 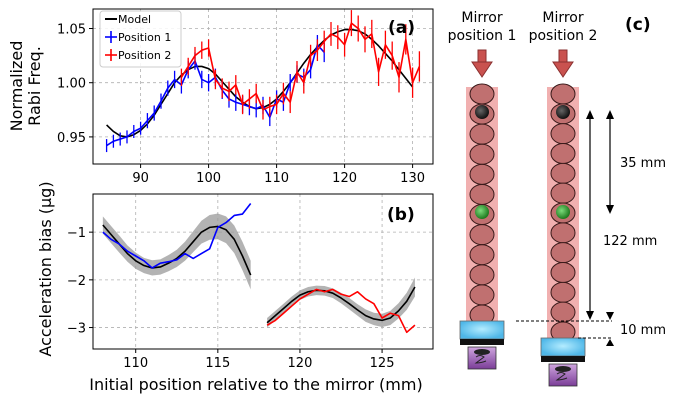 What do you see at coordinates (140, 178) in the screenshot?
I see `x-tick-label: 90` at bounding box center [140, 178].